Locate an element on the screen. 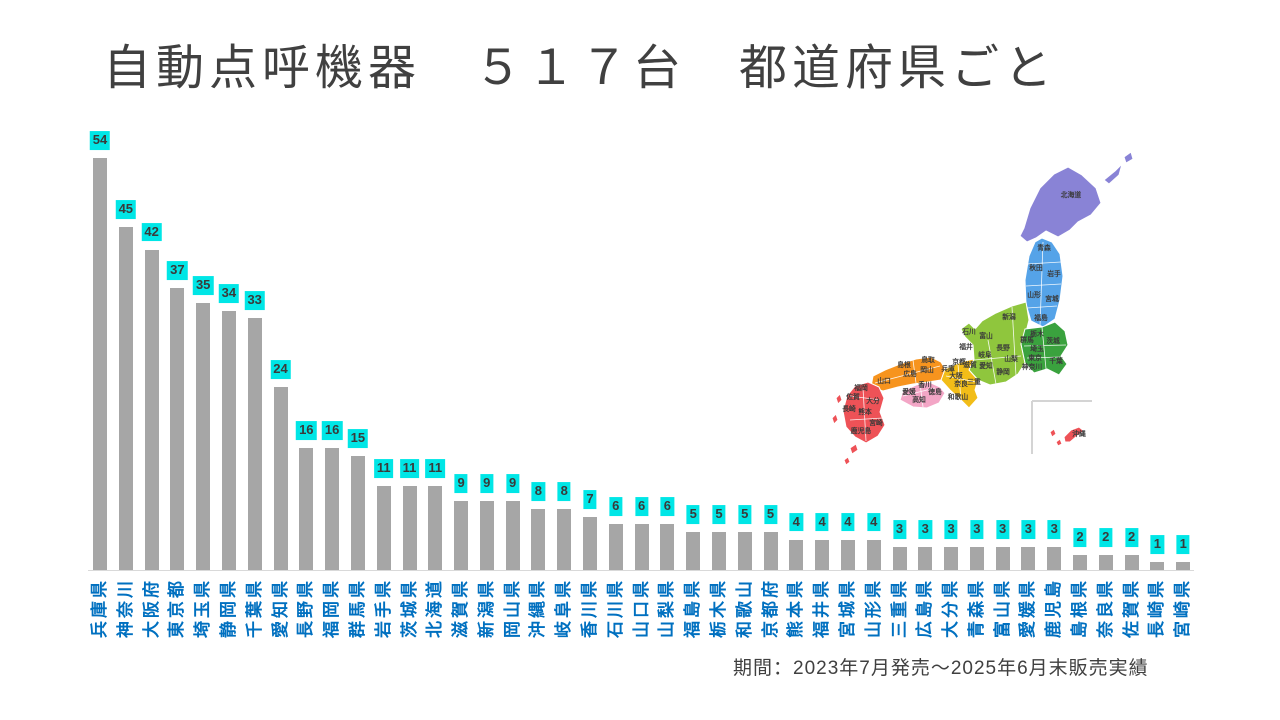  x-axis-label: 埼玉県 is located at coordinates (203, 608).